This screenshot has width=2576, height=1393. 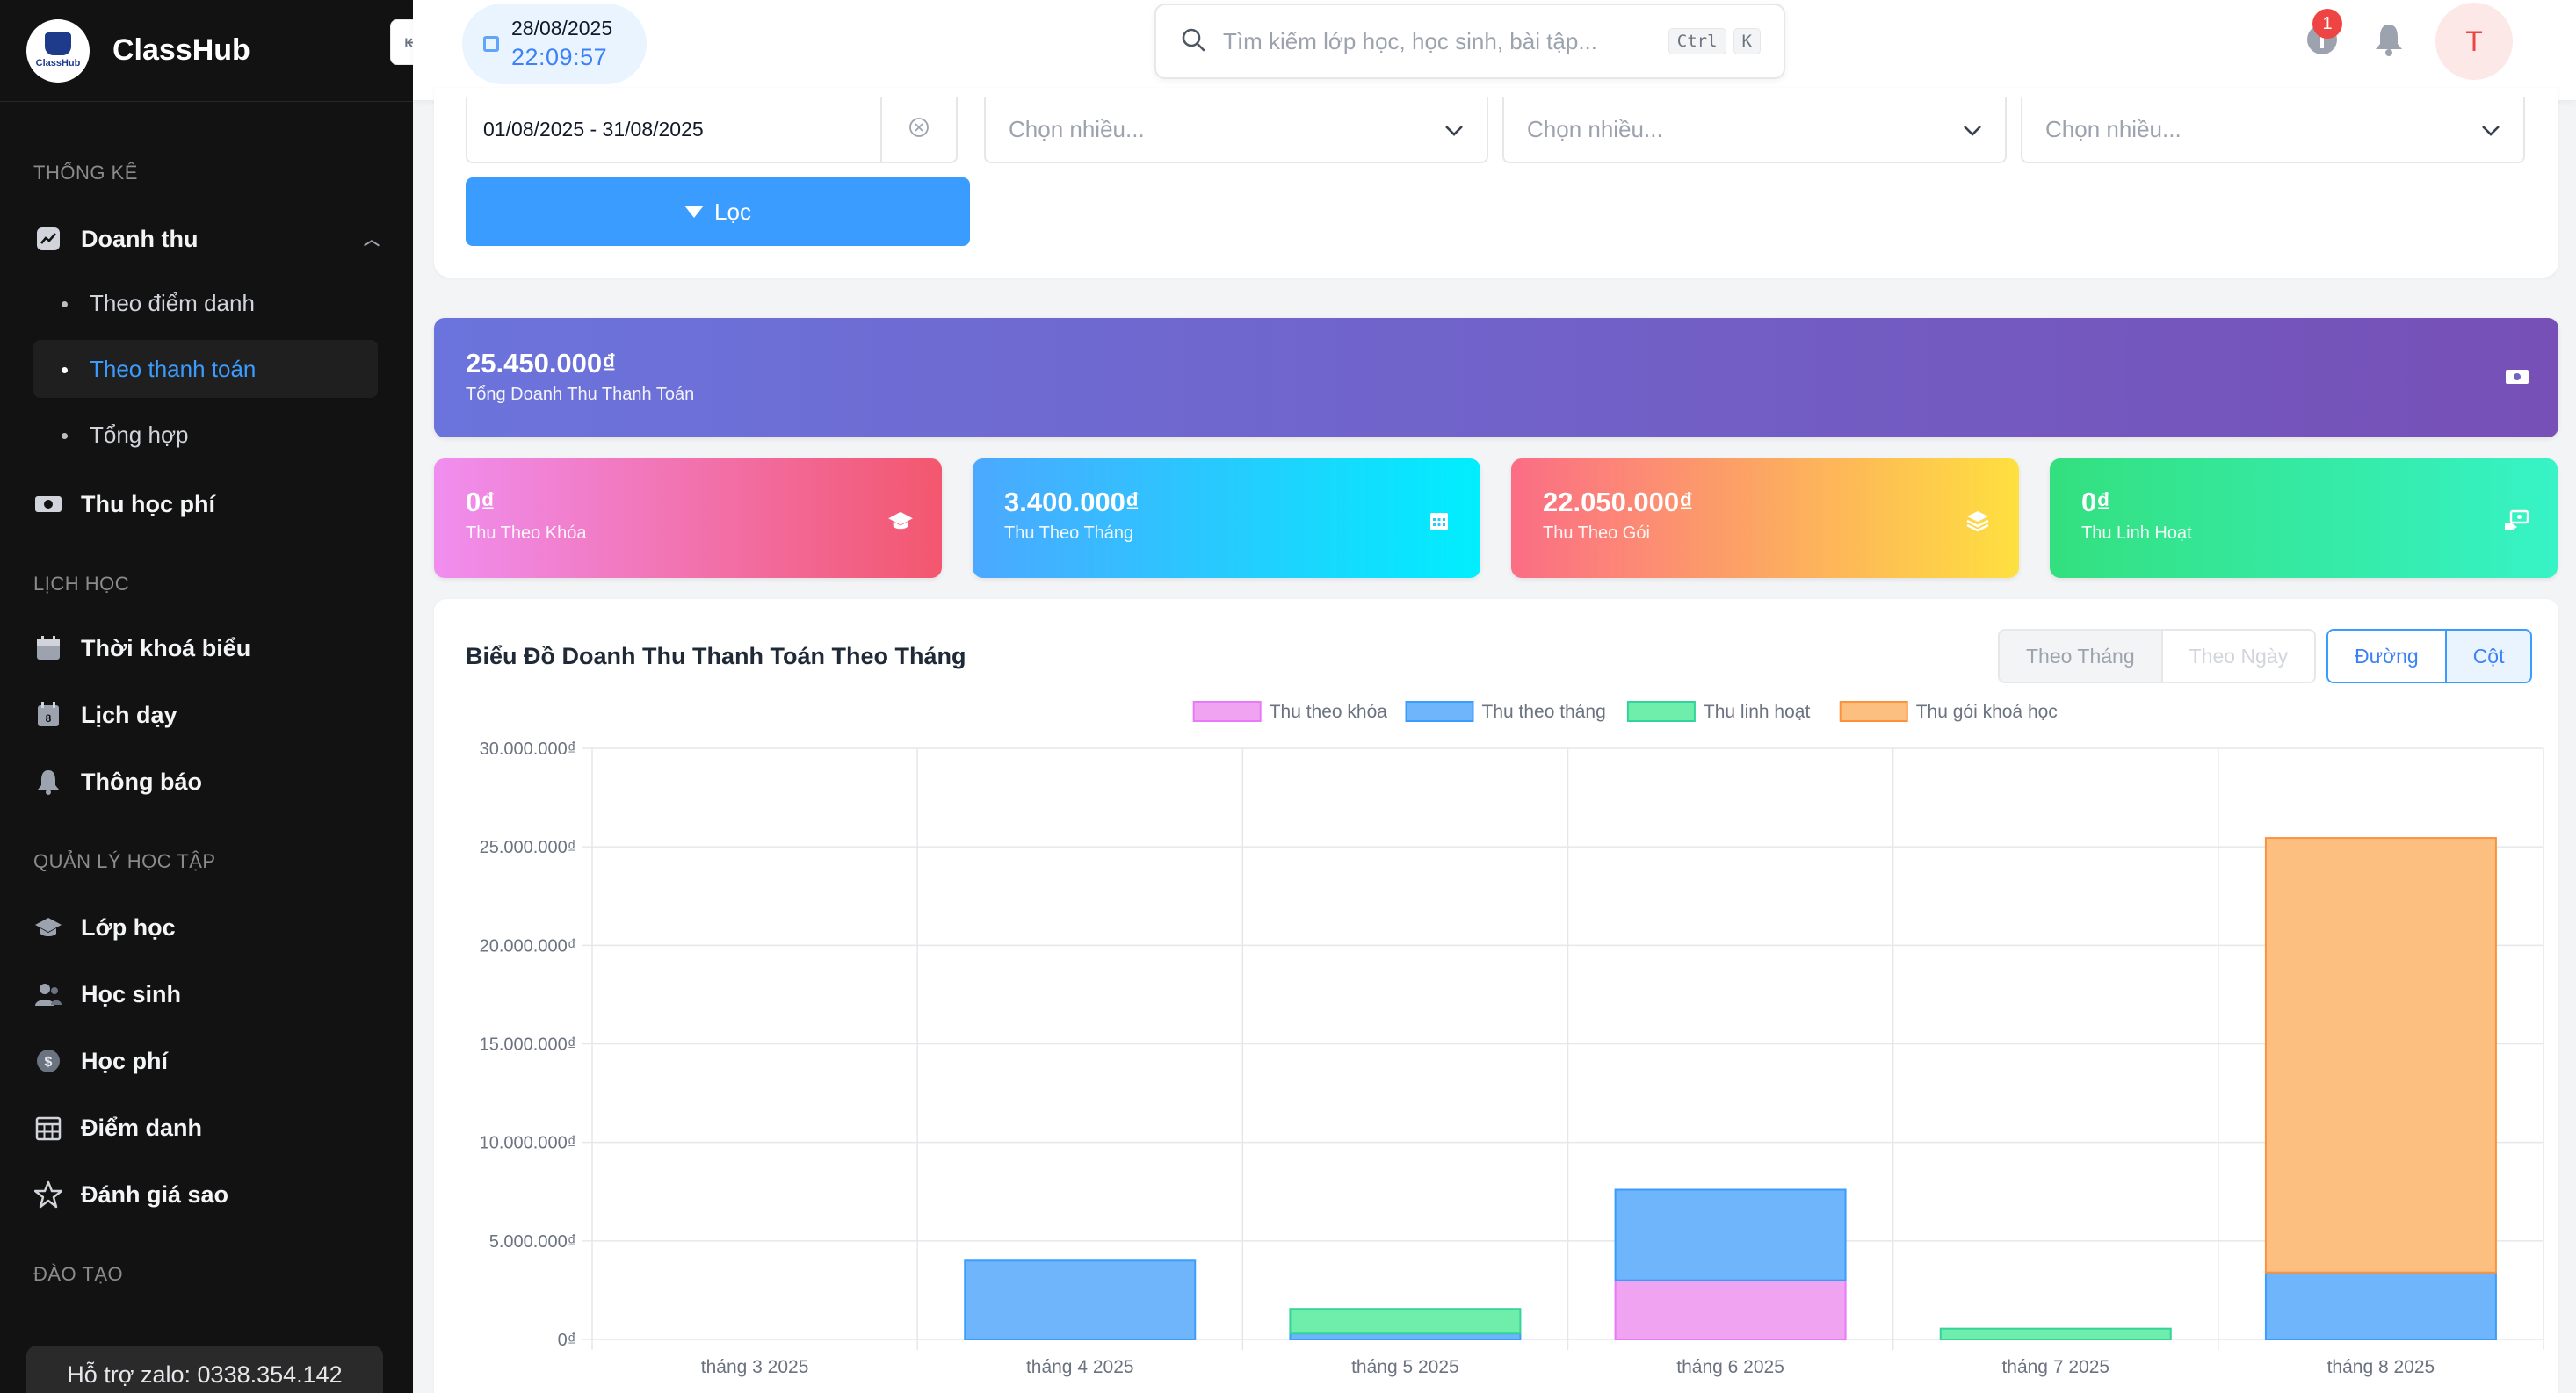 I want to click on sidebar-item-teaching-schedule: 8 Lịch dạy, so click(x=206, y=715).